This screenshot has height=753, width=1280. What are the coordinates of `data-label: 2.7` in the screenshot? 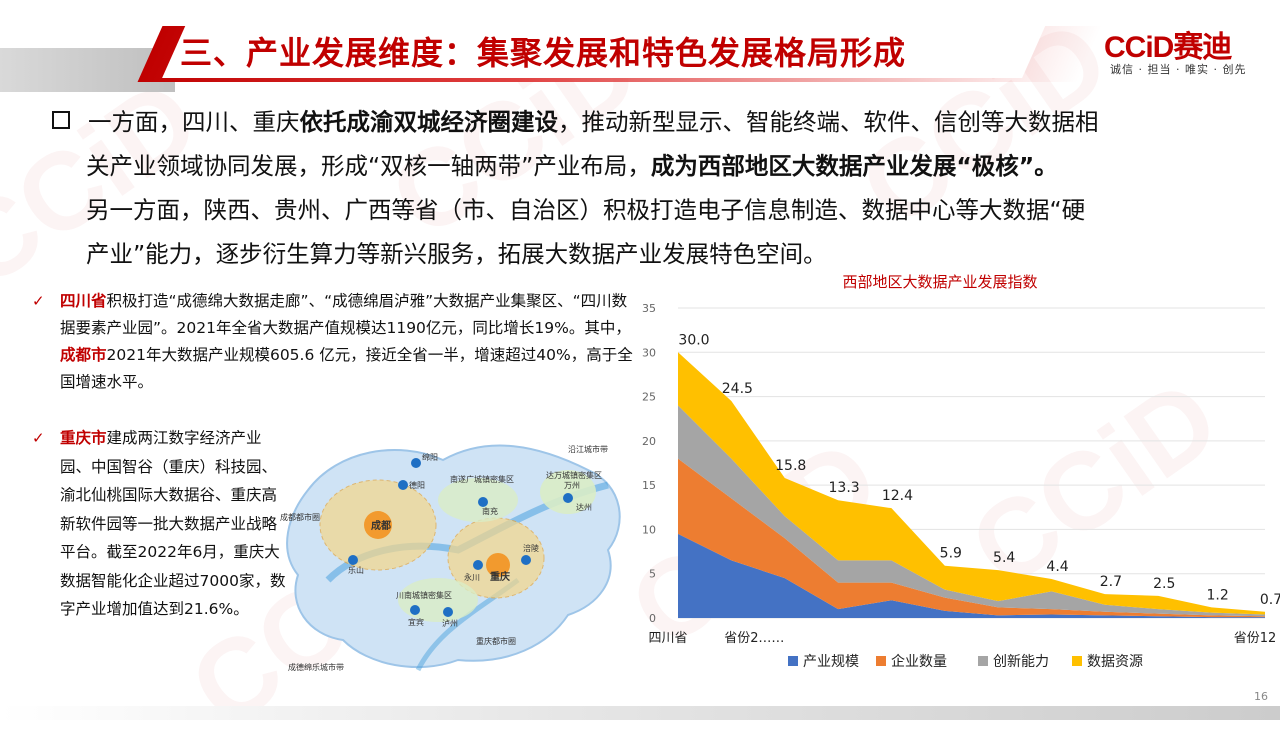 It's located at (1111, 582).